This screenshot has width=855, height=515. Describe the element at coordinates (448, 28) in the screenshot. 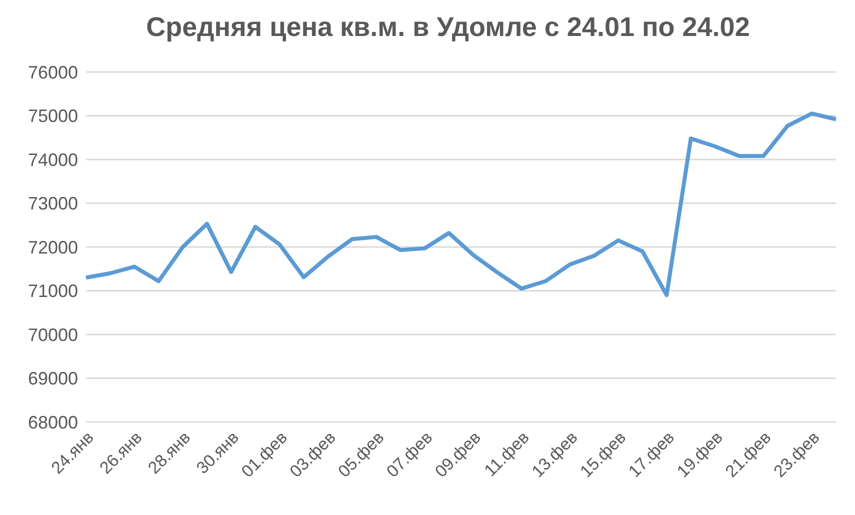

I see `chart-title: Средняя цена кв.м. в Удомле с 24.01 по 24.02` at that location.